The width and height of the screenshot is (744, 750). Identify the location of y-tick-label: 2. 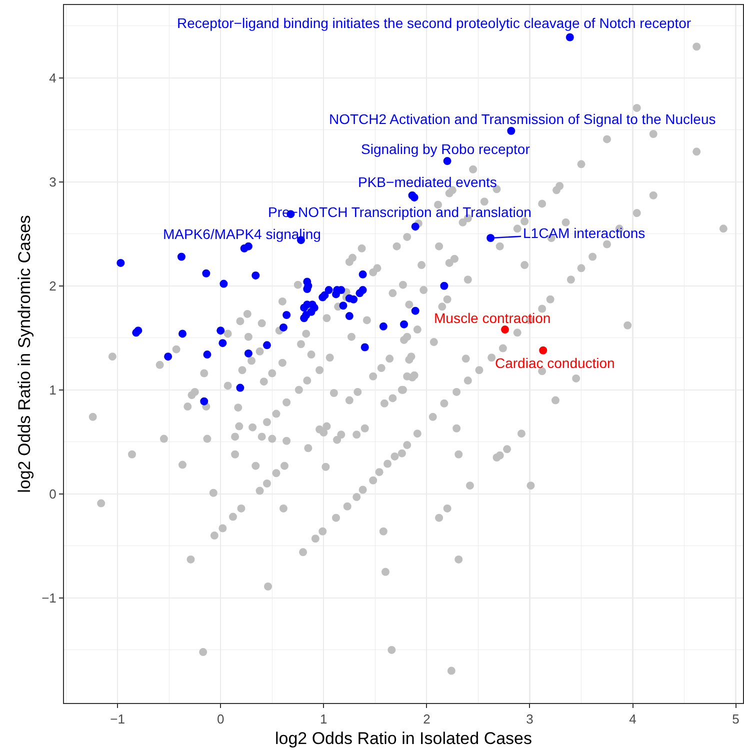
(52, 286).